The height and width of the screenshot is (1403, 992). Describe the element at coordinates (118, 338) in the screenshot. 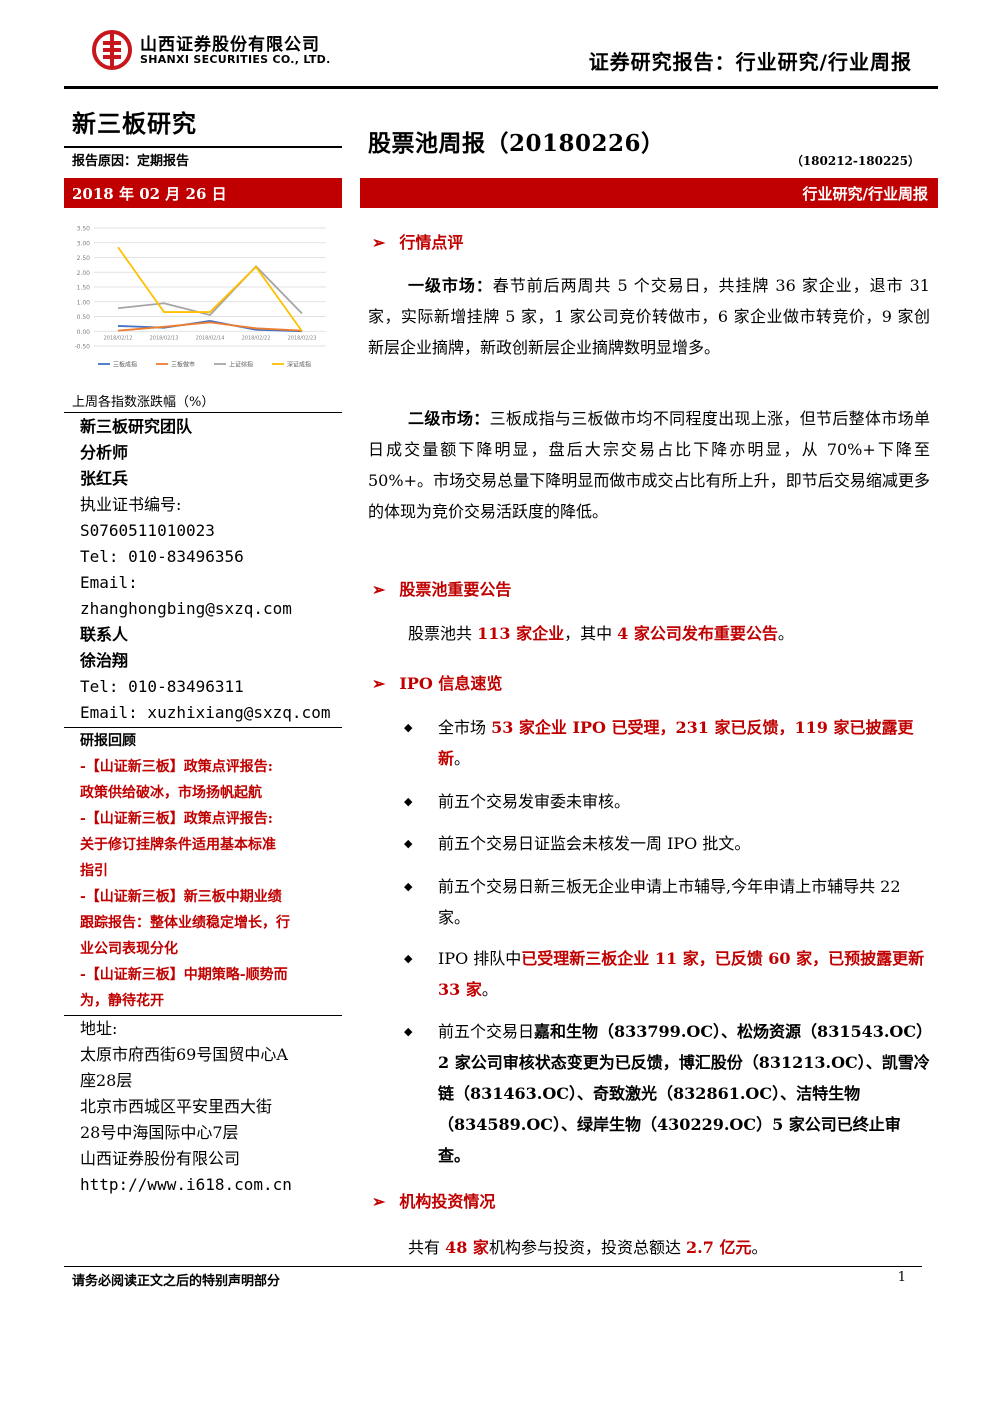

I see `x-tick-label: 2018/02/12` at that location.